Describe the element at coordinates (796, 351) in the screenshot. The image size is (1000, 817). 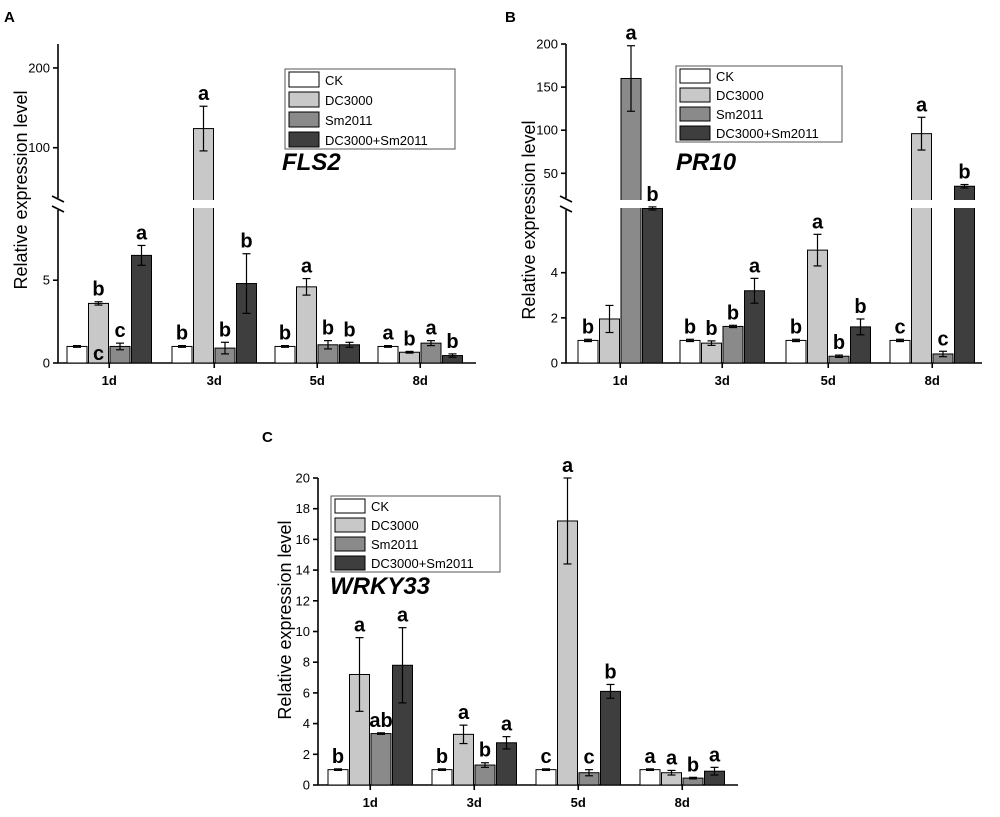
I see `panel-b-bar-ck-5d` at that location.